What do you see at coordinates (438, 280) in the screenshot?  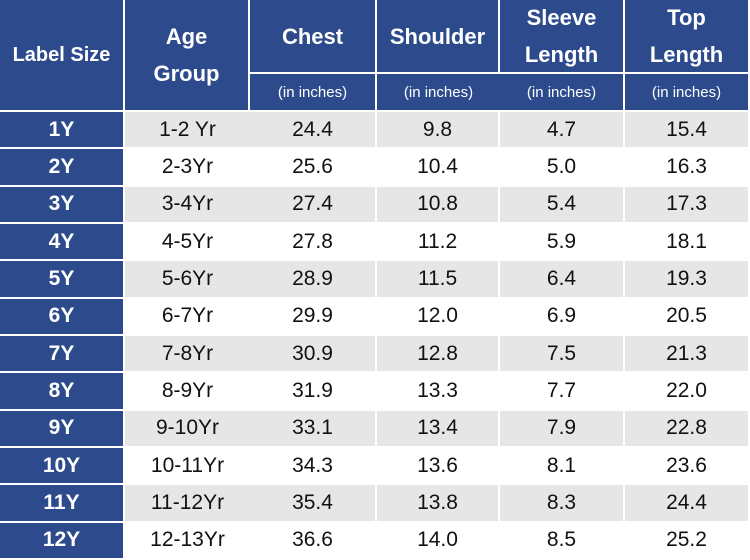 I see `table-cell: 11.5` at bounding box center [438, 280].